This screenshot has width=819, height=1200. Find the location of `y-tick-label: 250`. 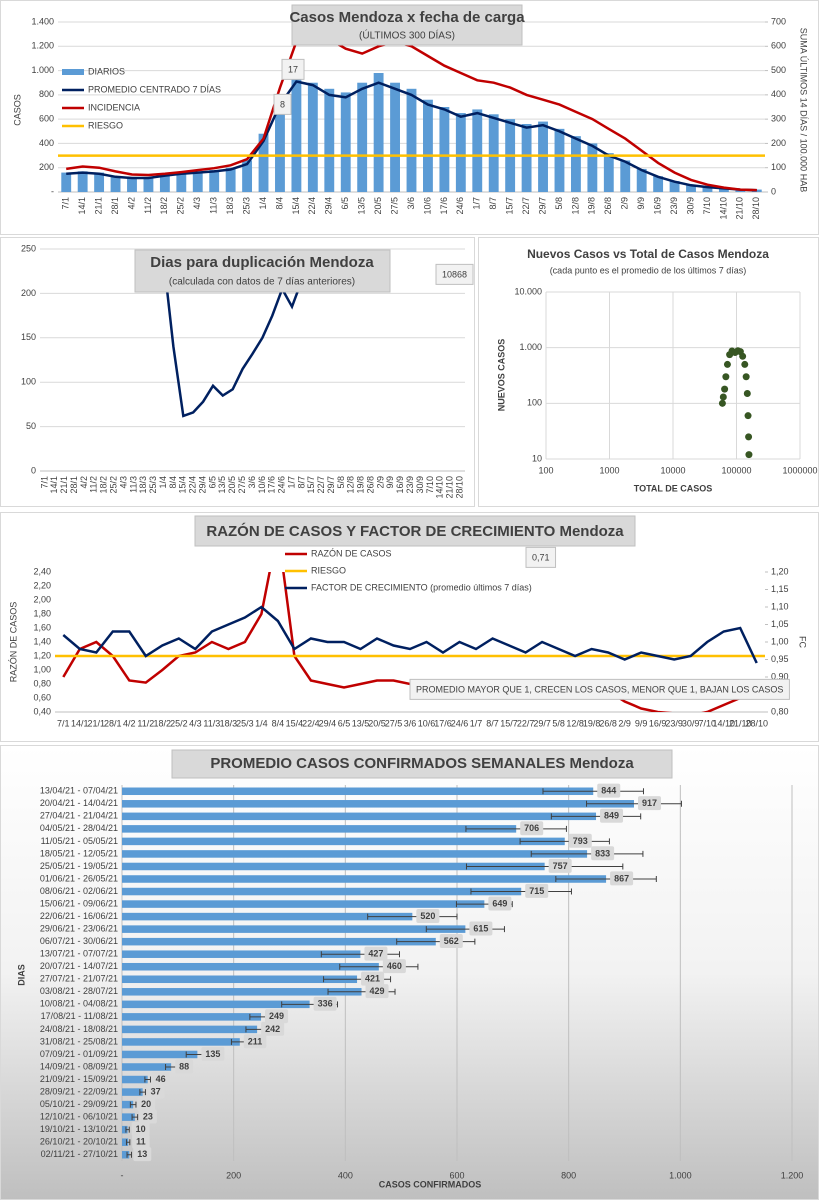

y-tick-label: 250 is located at coordinates (28, 248).